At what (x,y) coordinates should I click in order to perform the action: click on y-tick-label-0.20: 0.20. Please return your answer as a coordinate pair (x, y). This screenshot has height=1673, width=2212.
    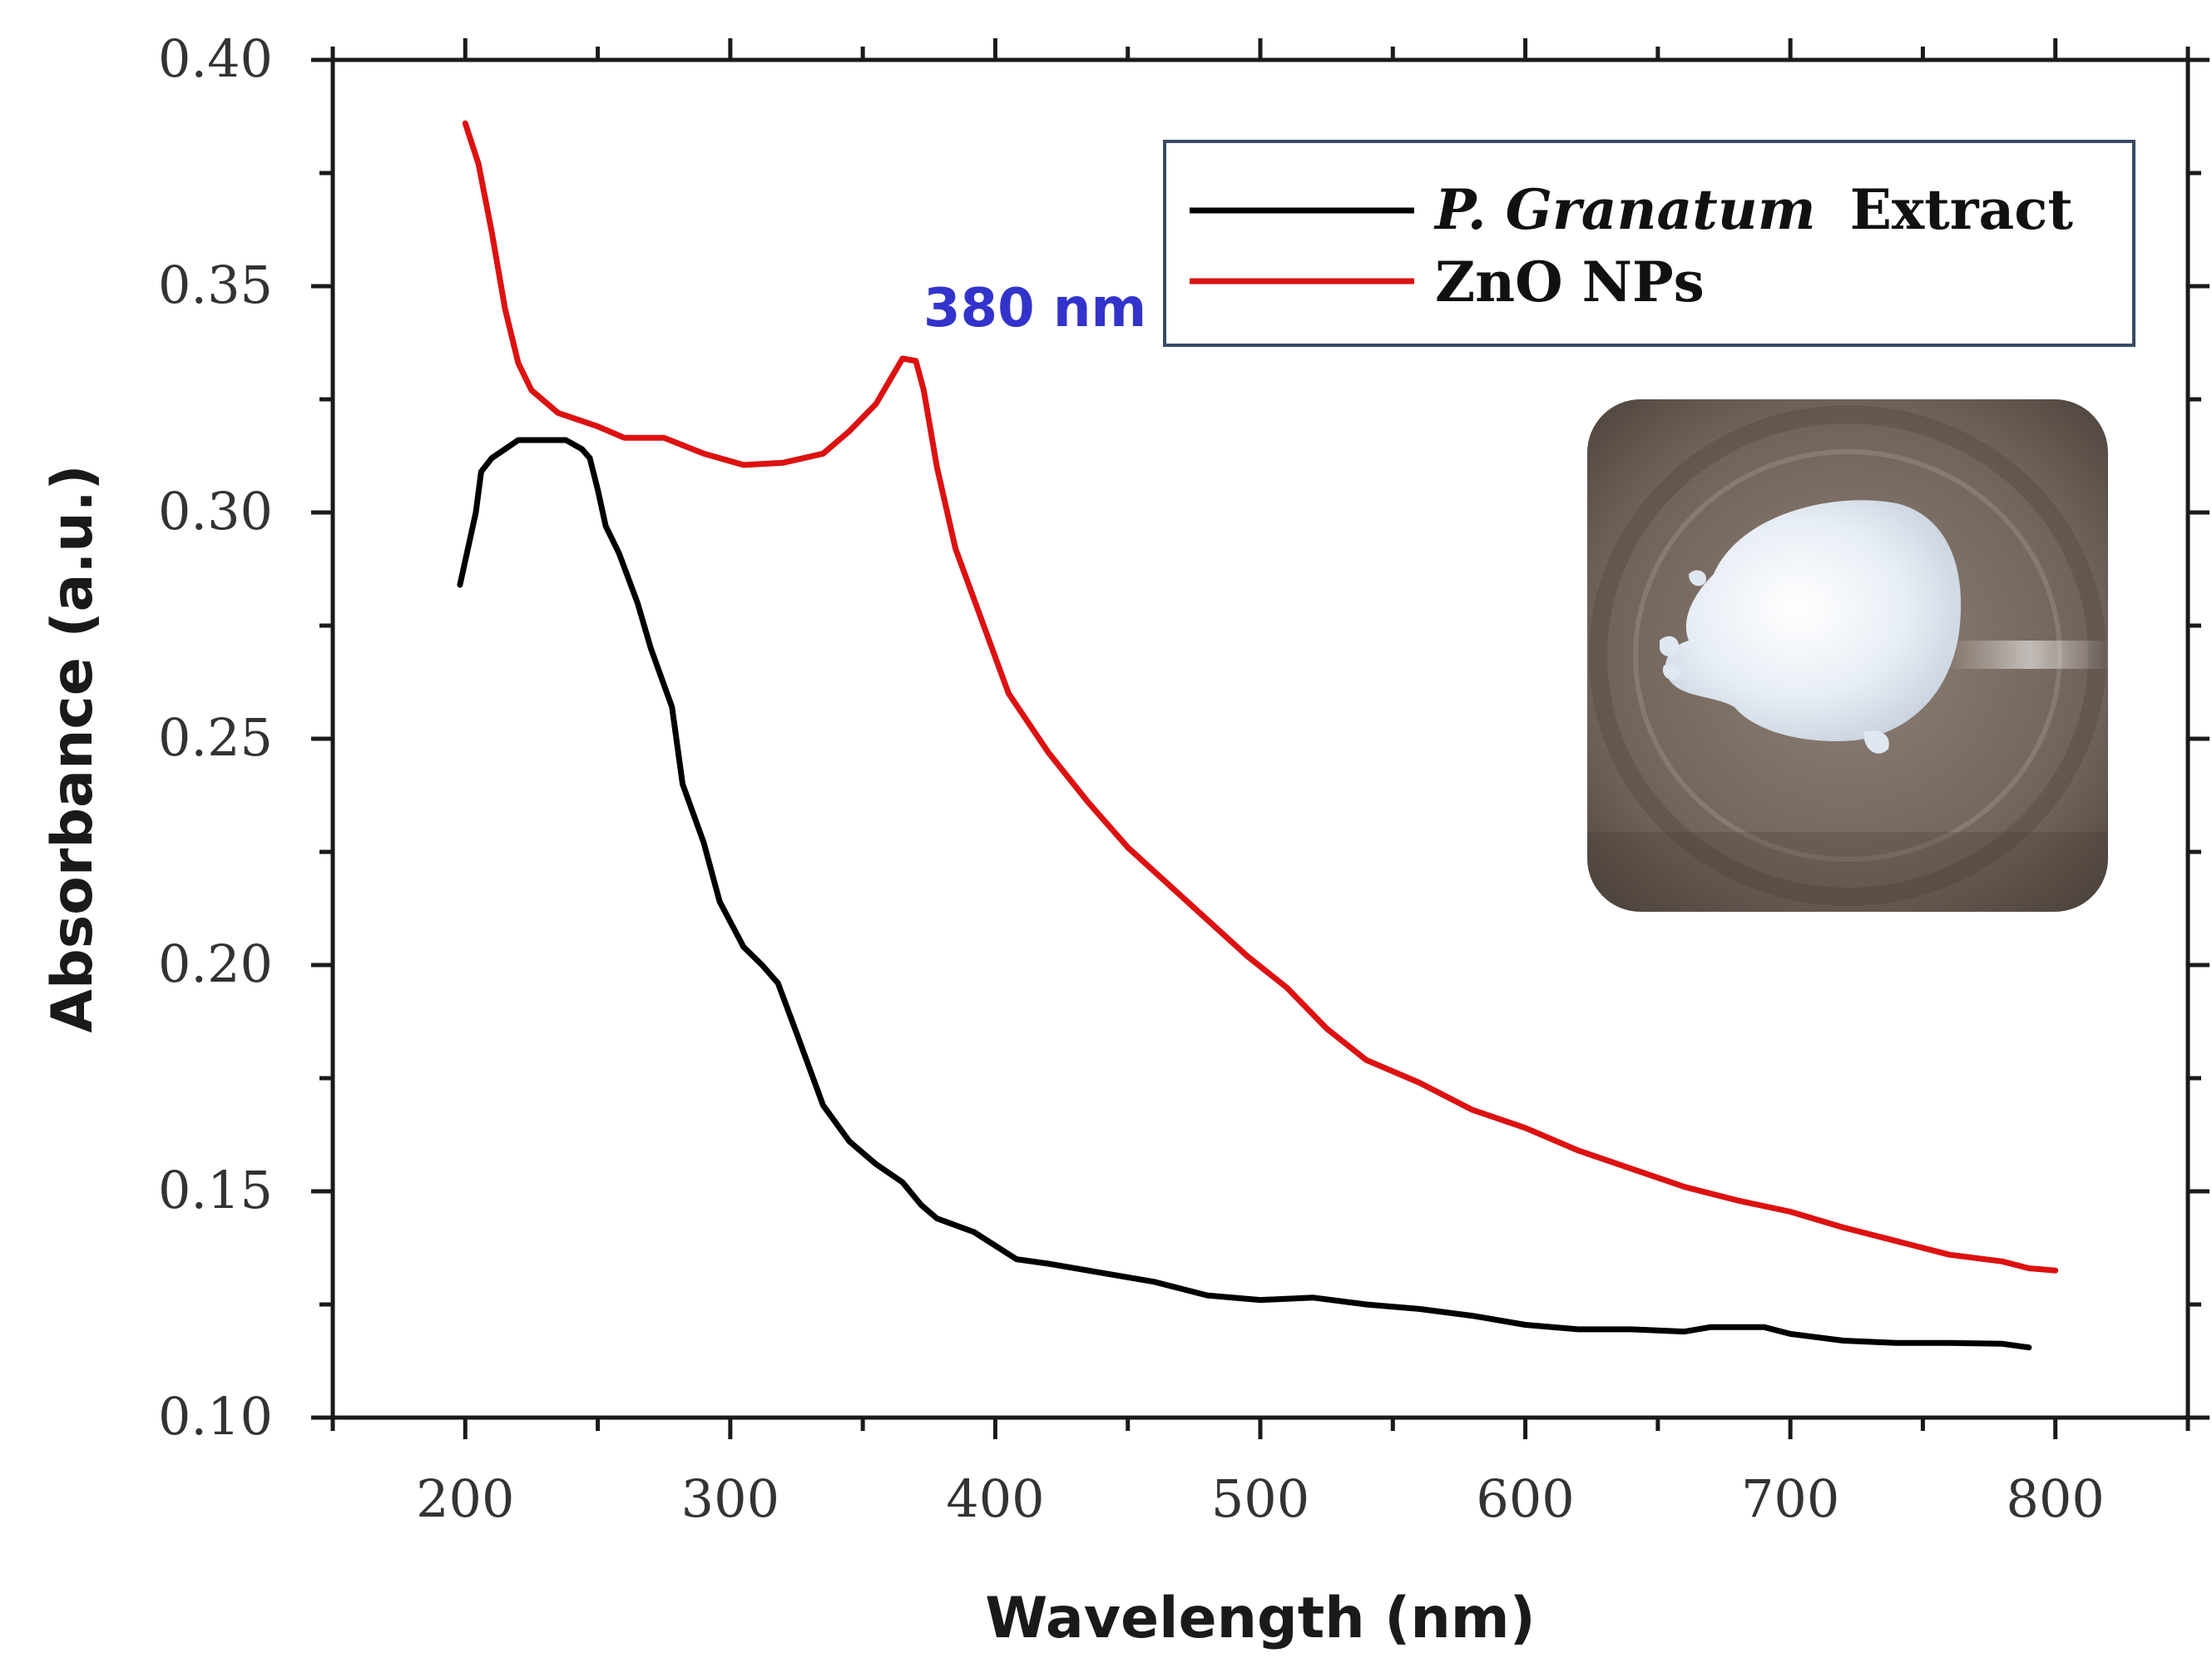
    Looking at the image, I should click on (215, 963).